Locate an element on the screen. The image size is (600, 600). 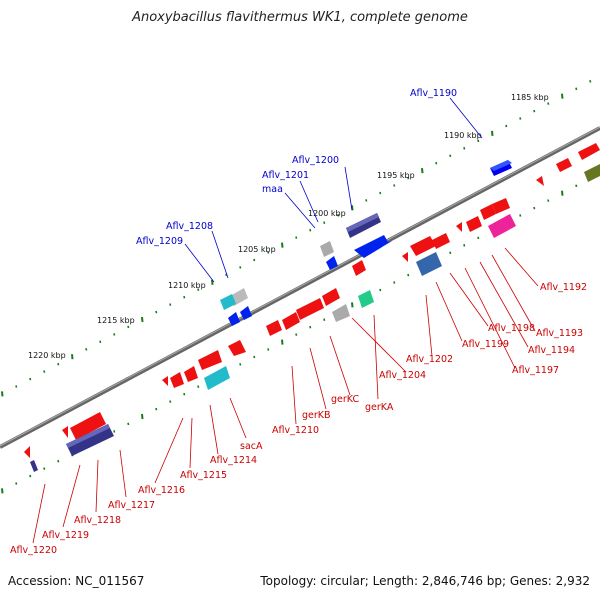
label-aflv-1190: Aflv_1190 is located at coordinates (433, 93).